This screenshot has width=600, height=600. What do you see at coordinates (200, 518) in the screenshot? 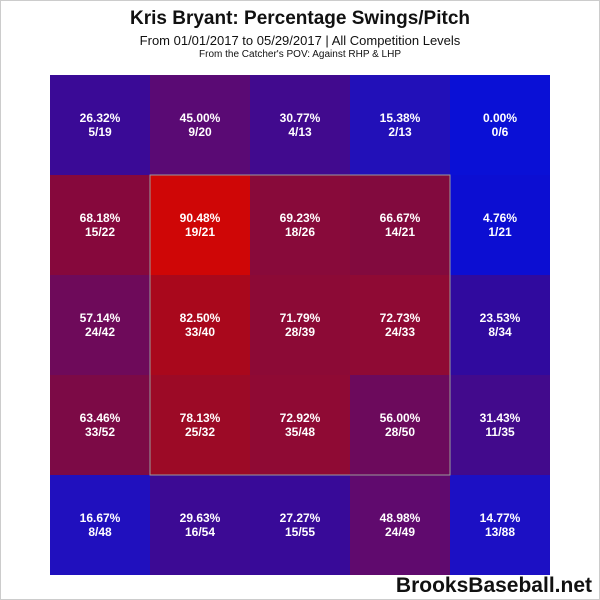
I see `cell-percentage-label: 29.63%` at bounding box center [200, 518].